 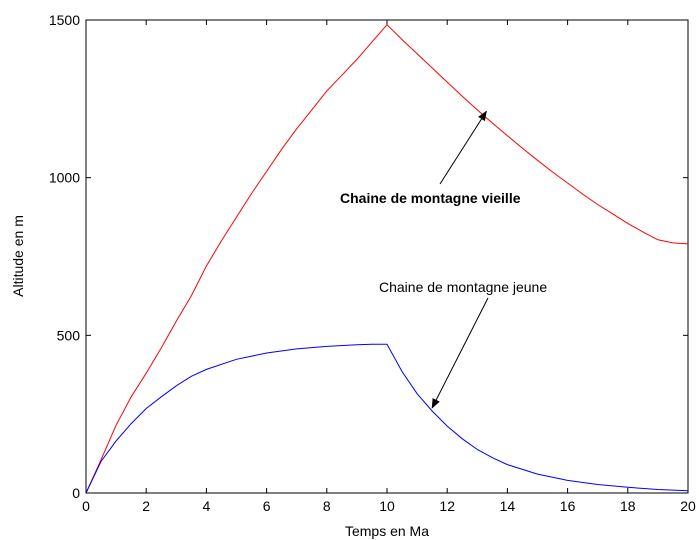 What do you see at coordinates (447, 506) in the screenshot?
I see `x-tick-label-6: 12` at bounding box center [447, 506].